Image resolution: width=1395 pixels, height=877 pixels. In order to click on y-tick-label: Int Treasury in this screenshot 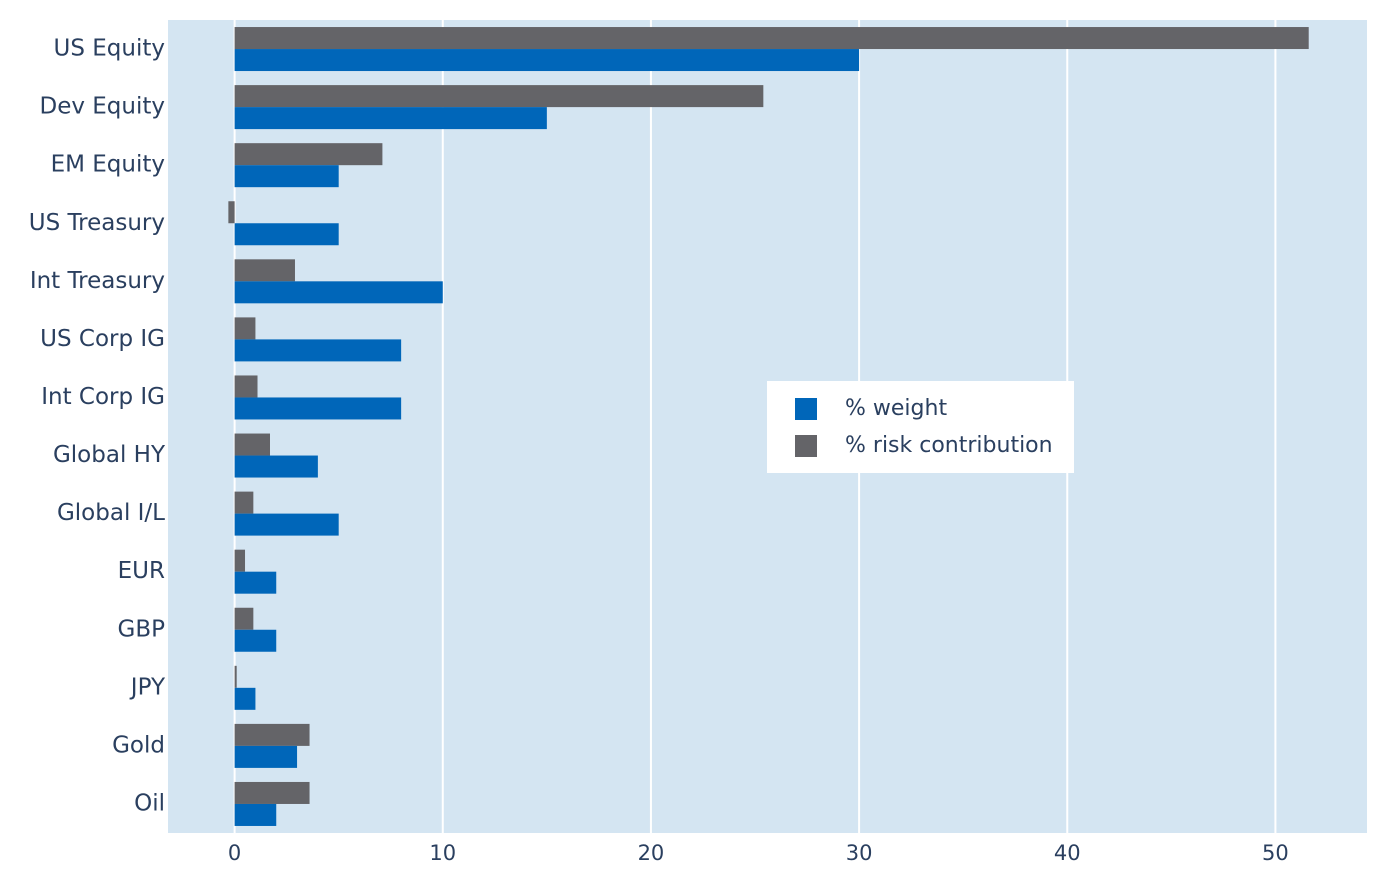, I will do `click(97, 281)`.